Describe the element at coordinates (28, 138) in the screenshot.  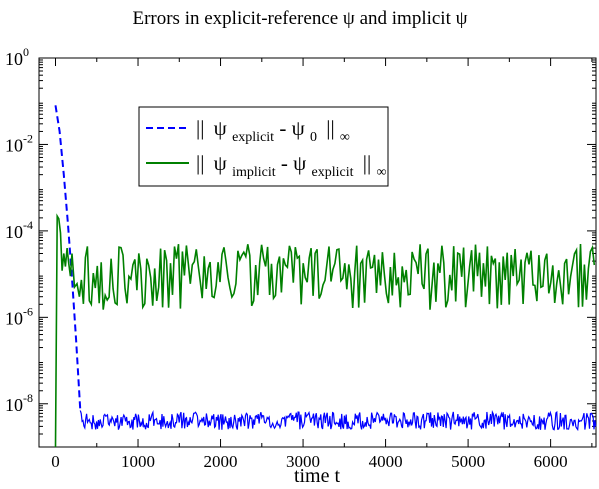
I see `y-tick-exponent: -2` at that location.